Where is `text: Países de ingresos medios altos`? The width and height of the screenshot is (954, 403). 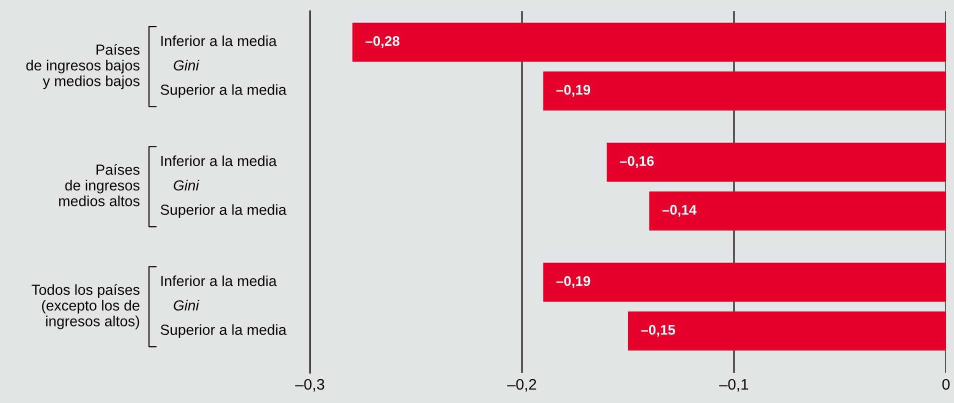 text: Países de ingresos medios altos is located at coordinates (99, 185).